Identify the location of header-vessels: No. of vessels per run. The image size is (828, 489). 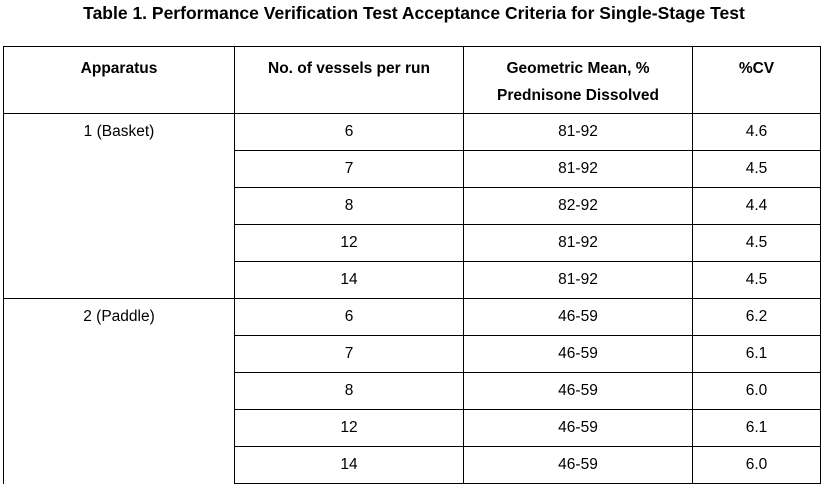
(349, 80).